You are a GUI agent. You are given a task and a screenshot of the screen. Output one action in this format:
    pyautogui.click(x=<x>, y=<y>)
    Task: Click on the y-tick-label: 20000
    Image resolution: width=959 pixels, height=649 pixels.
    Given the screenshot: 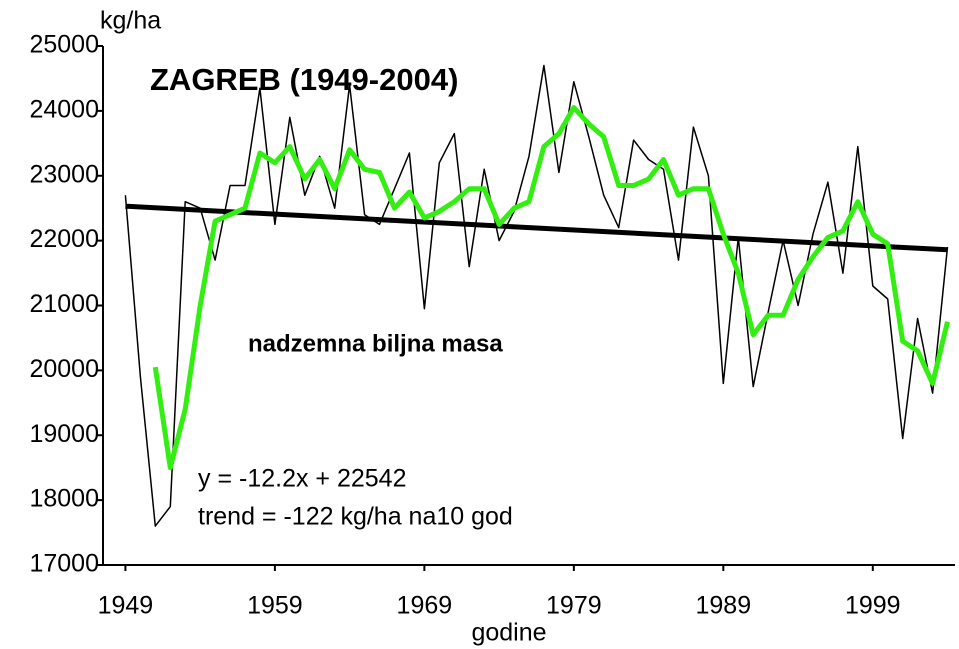 What is the action you would take?
    pyautogui.click(x=64, y=369)
    